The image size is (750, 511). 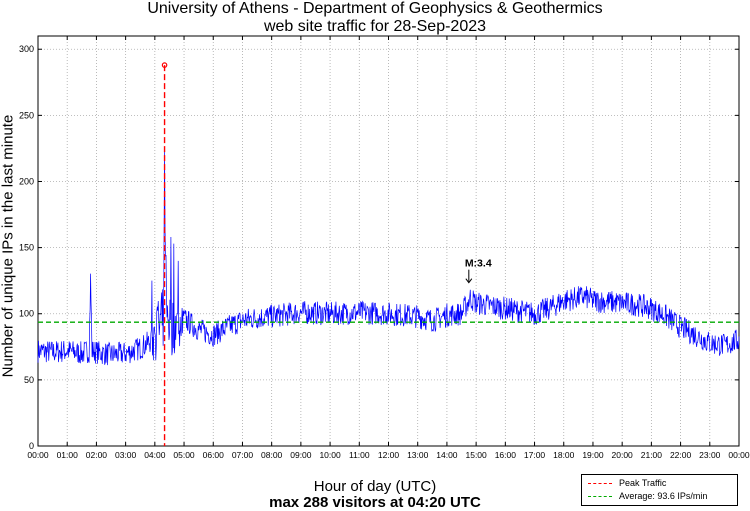 I want to click on y-tick-label: 100, so click(x=26, y=314).